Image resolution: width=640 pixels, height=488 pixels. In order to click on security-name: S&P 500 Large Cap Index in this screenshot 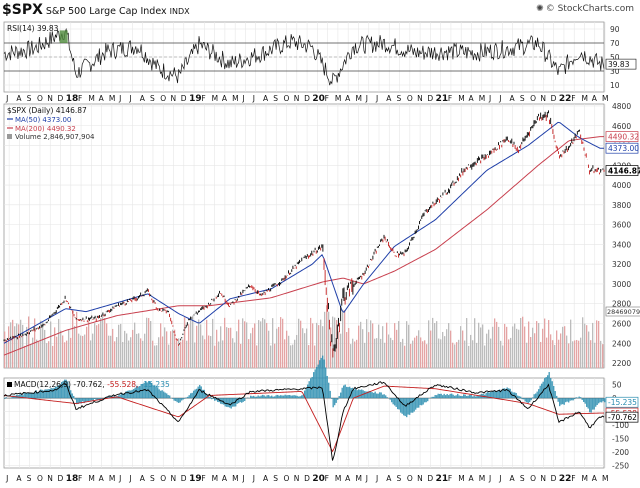, I will do `click(106, 11)`.